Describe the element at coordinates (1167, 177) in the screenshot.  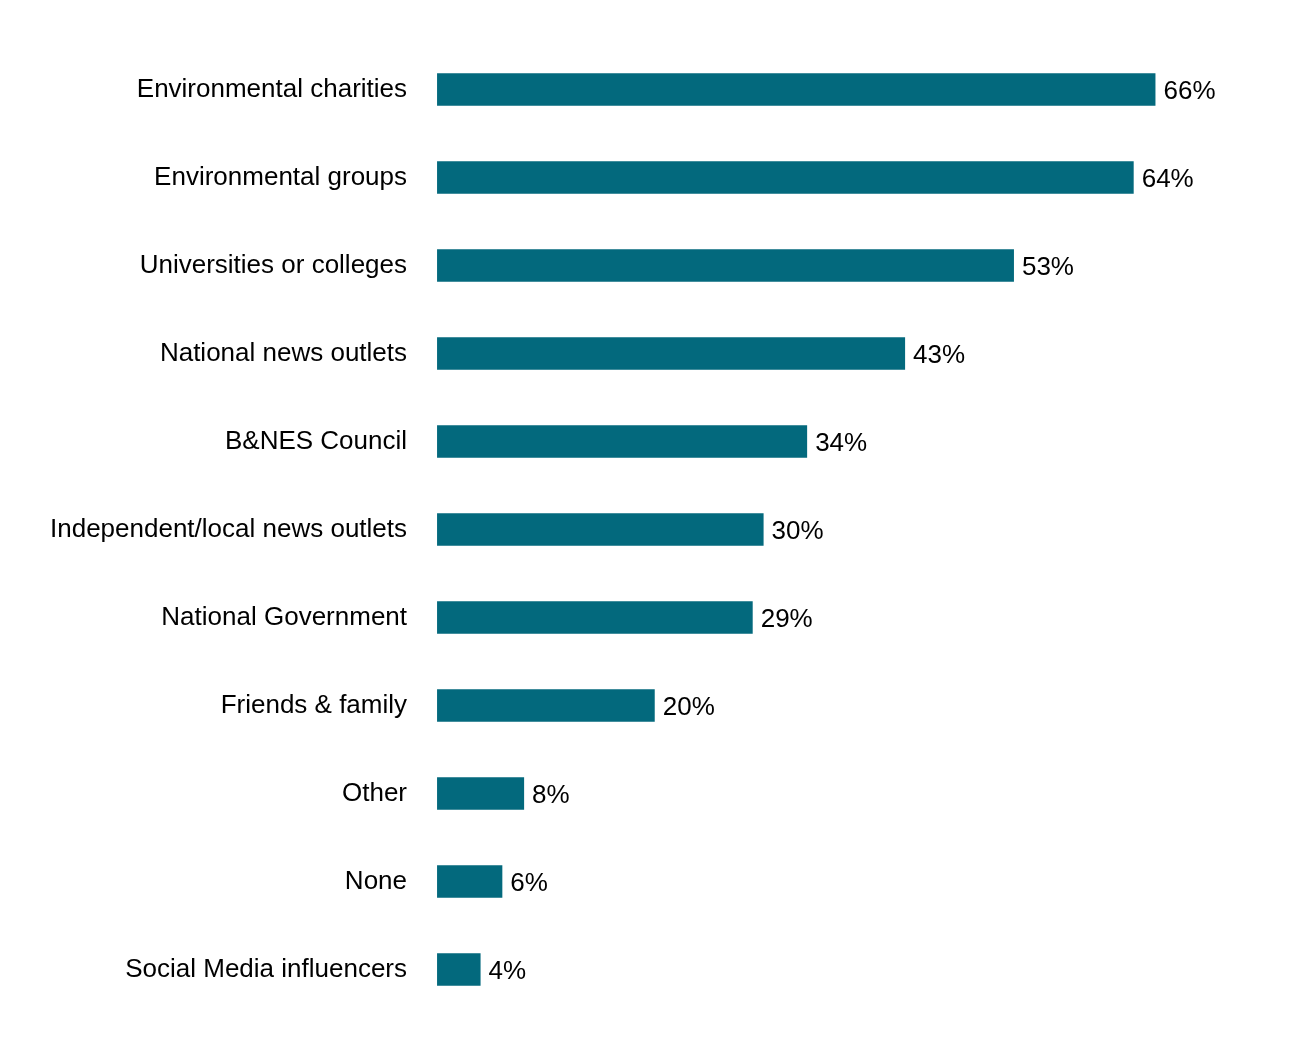
I see `data-label: 64%` at that location.